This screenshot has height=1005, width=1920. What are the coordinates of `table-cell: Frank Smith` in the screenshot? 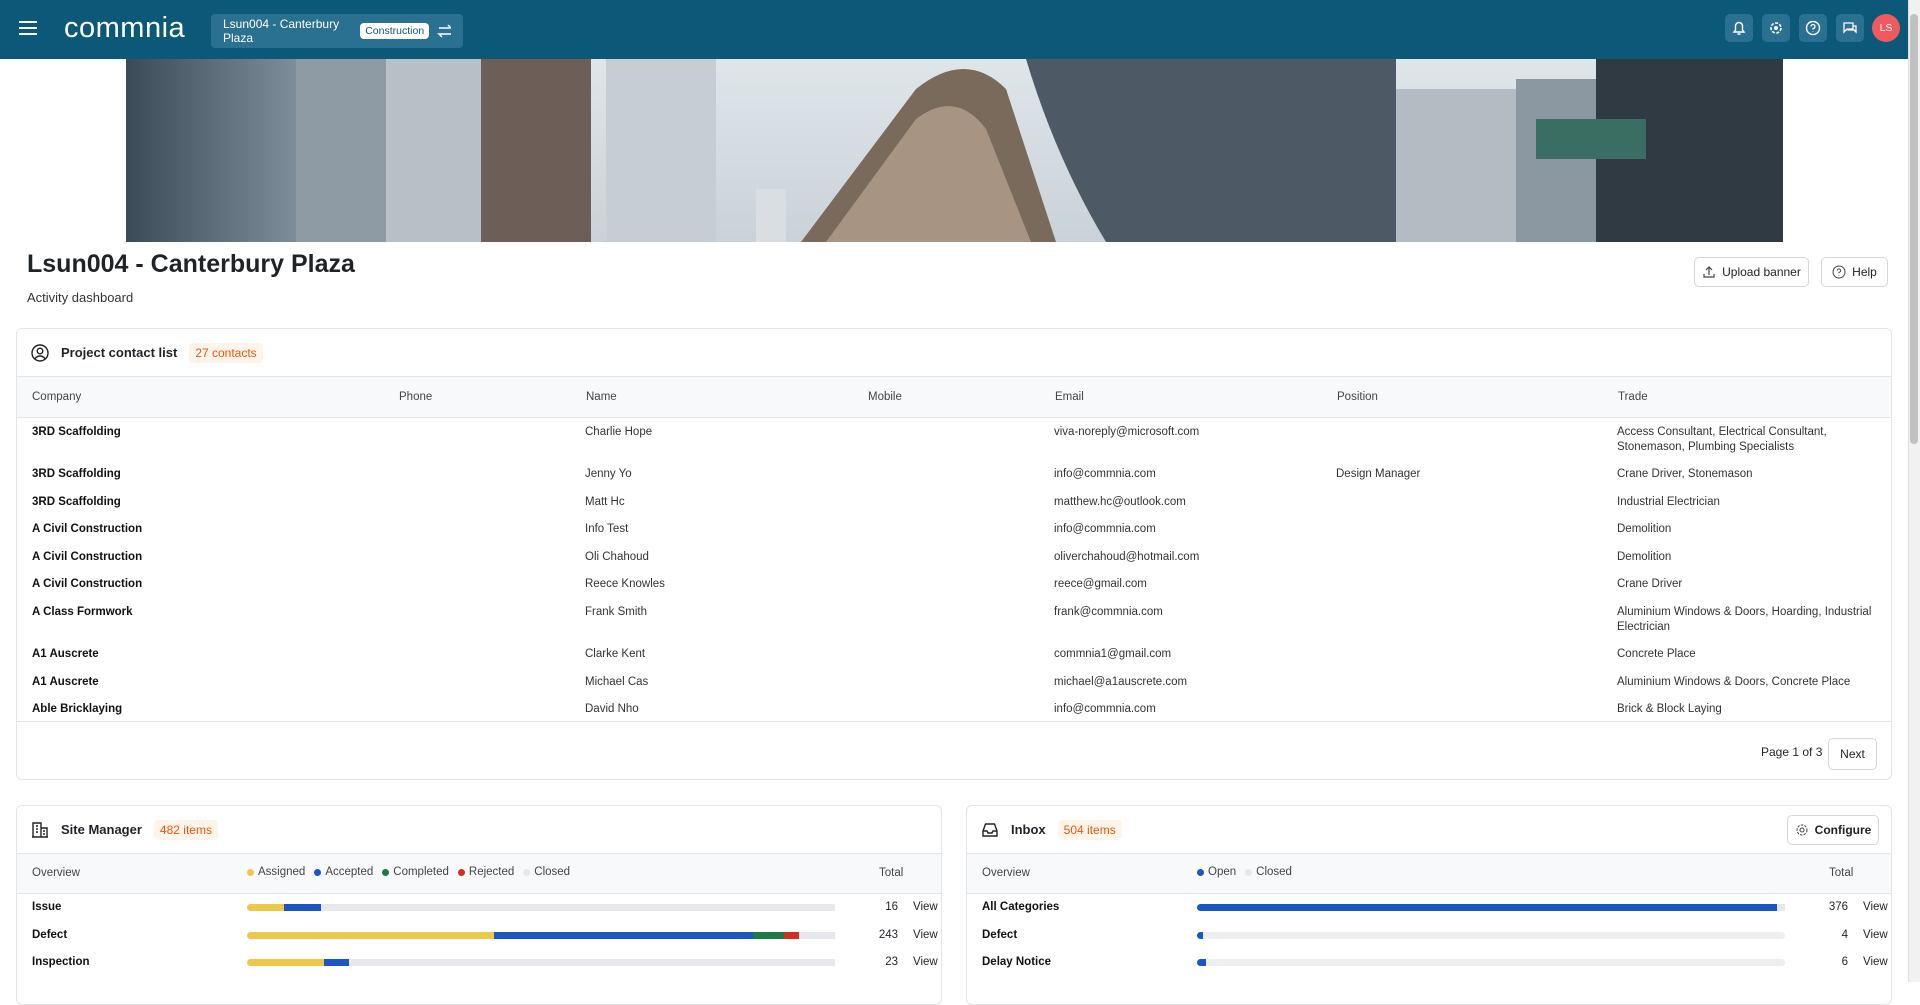 It's located at (616, 611).